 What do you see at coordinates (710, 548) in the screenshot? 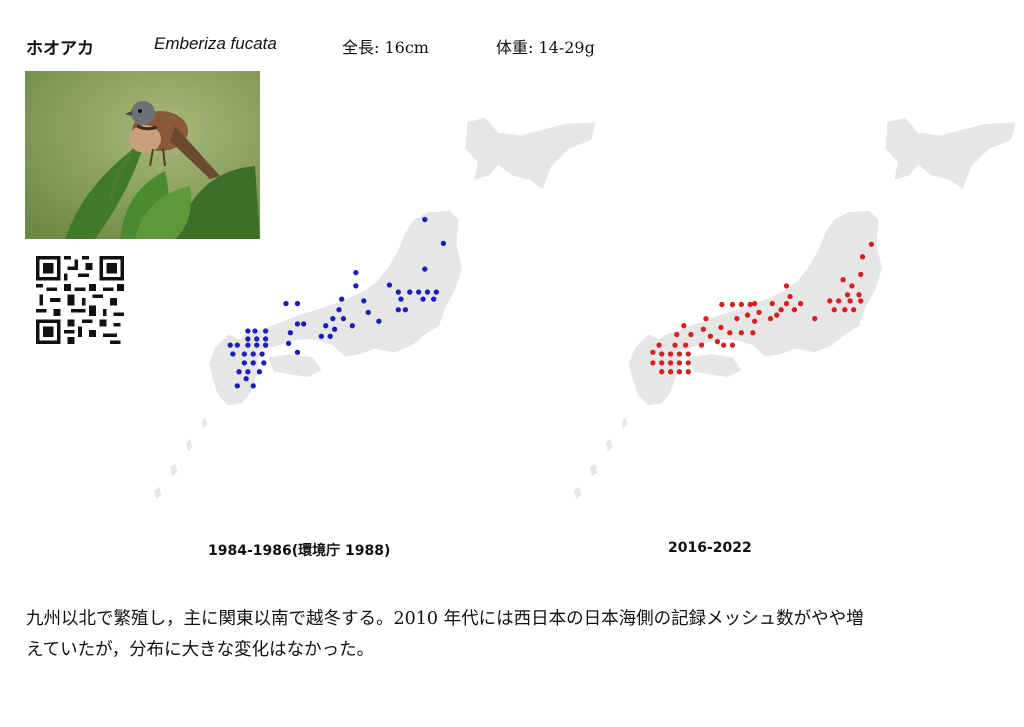
I see `map-caption-right: 2016-2022` at bounding box center [710, 548].